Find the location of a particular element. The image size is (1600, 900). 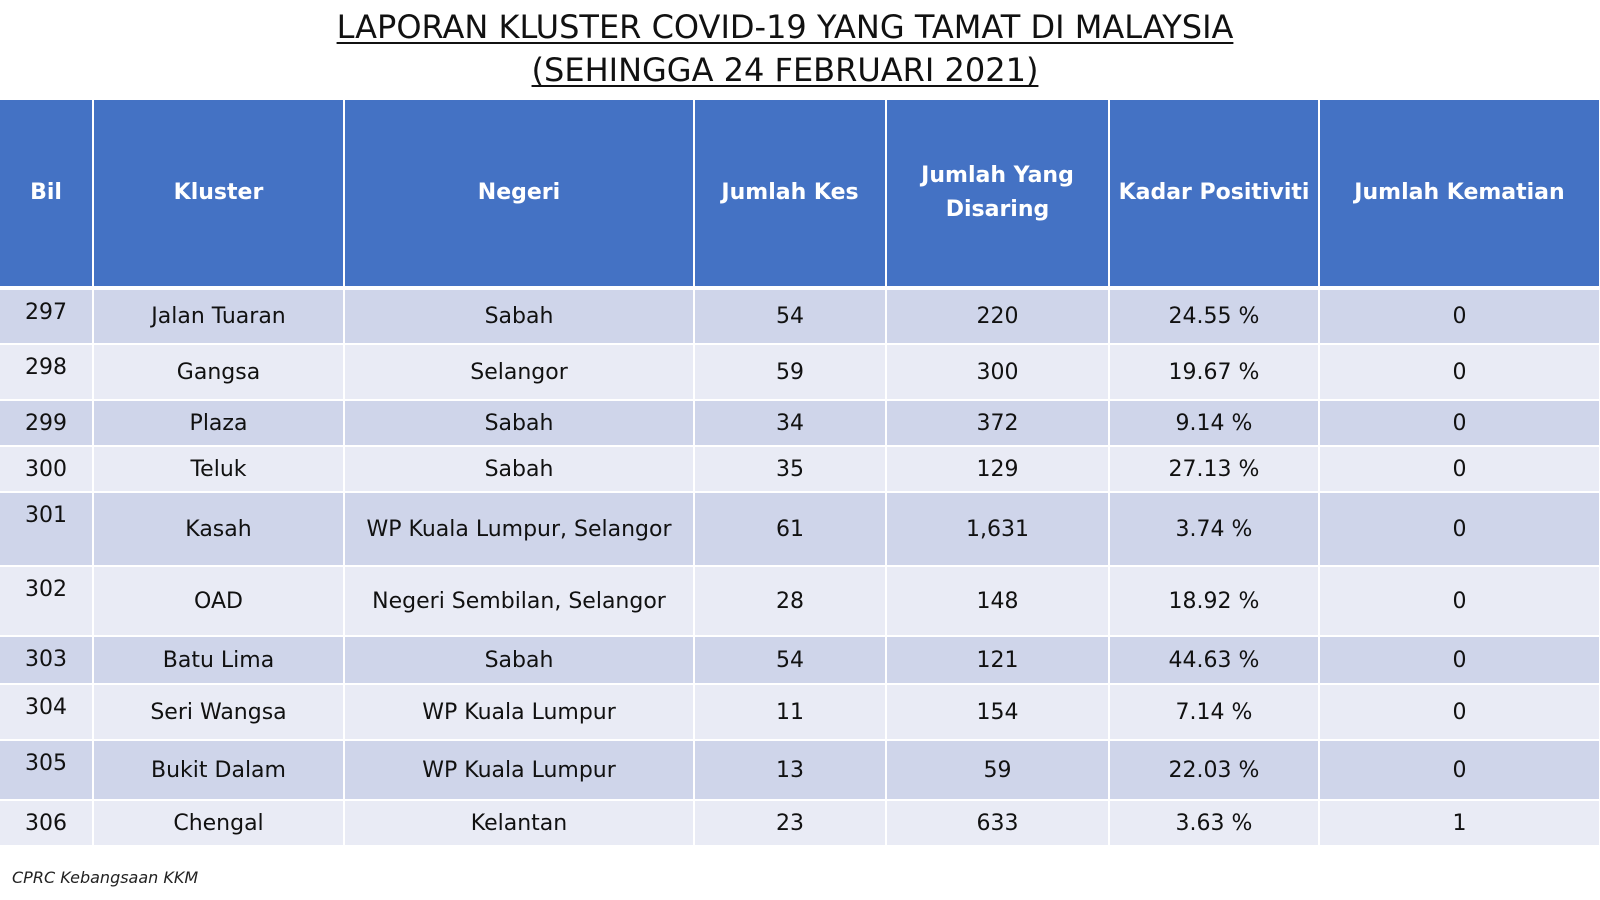

cell-kadar-positiviti: 3.63 % is located at coordinates (1214, 823).